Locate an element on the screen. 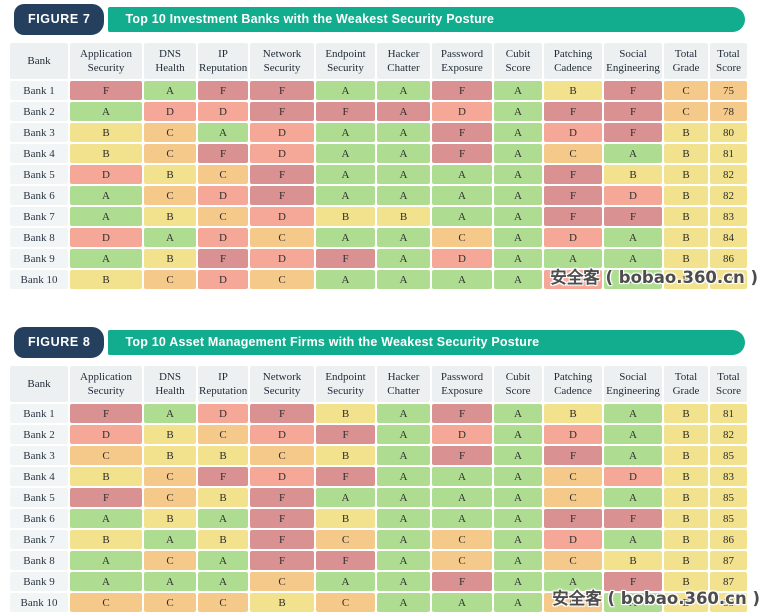 Image resolution: width=760 pixels, height=614 pixels. table-row: Bank 7 A B C D B B A A F F B 83 is located at coordinates (378, 216).